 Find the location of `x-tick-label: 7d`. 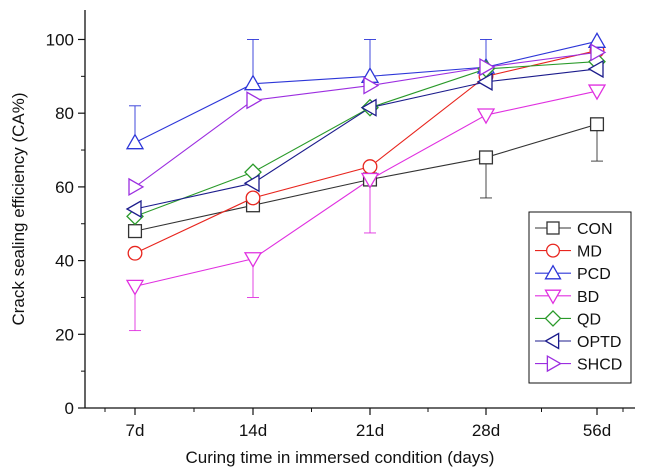

x-tick-label: 7d is located at coordinates (135, 430).